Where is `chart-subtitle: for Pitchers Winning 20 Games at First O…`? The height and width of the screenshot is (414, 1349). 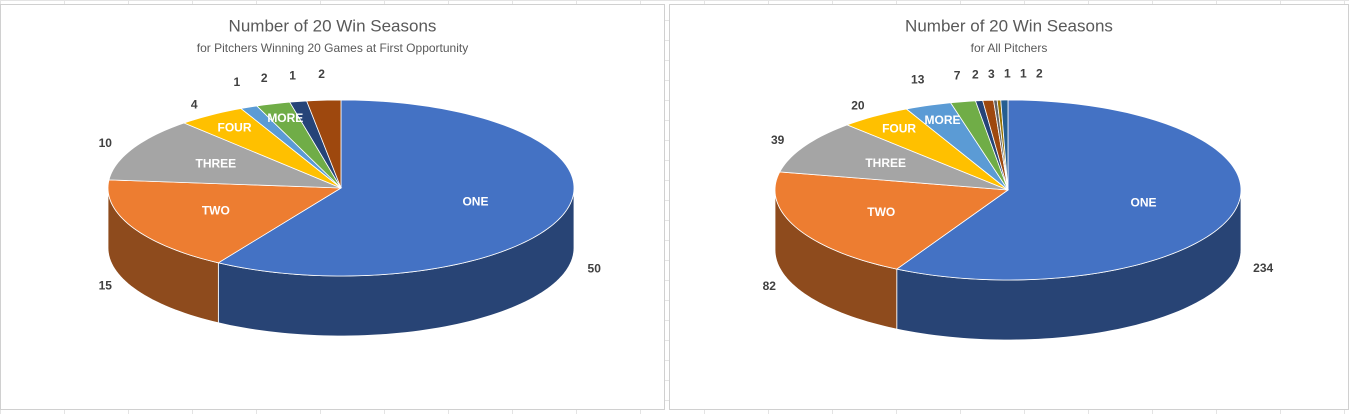 chart-subtitle: for Pitchers Winning 20 Games at First O… is located at coordinates (332, 48).